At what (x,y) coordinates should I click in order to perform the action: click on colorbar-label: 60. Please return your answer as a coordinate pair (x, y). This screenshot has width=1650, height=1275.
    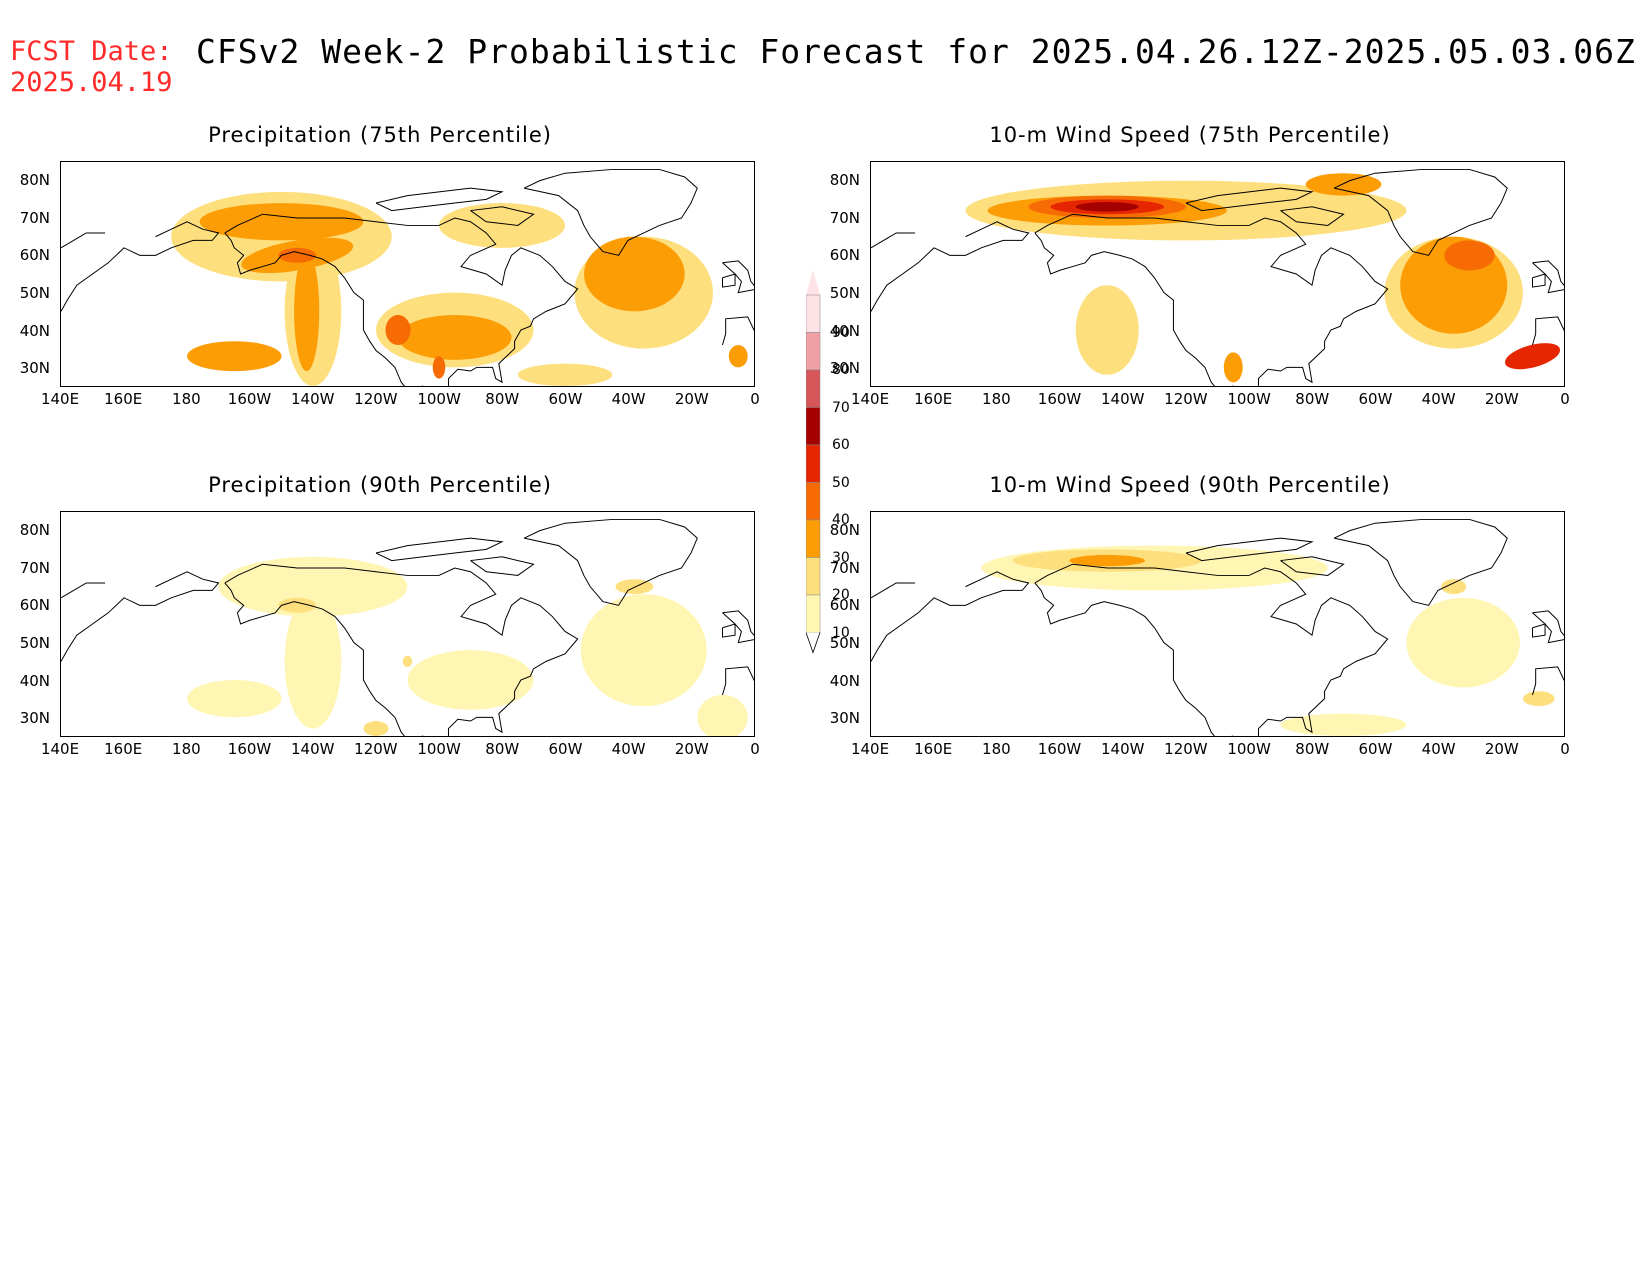
    Looking at the image, I should click on (841, 445).